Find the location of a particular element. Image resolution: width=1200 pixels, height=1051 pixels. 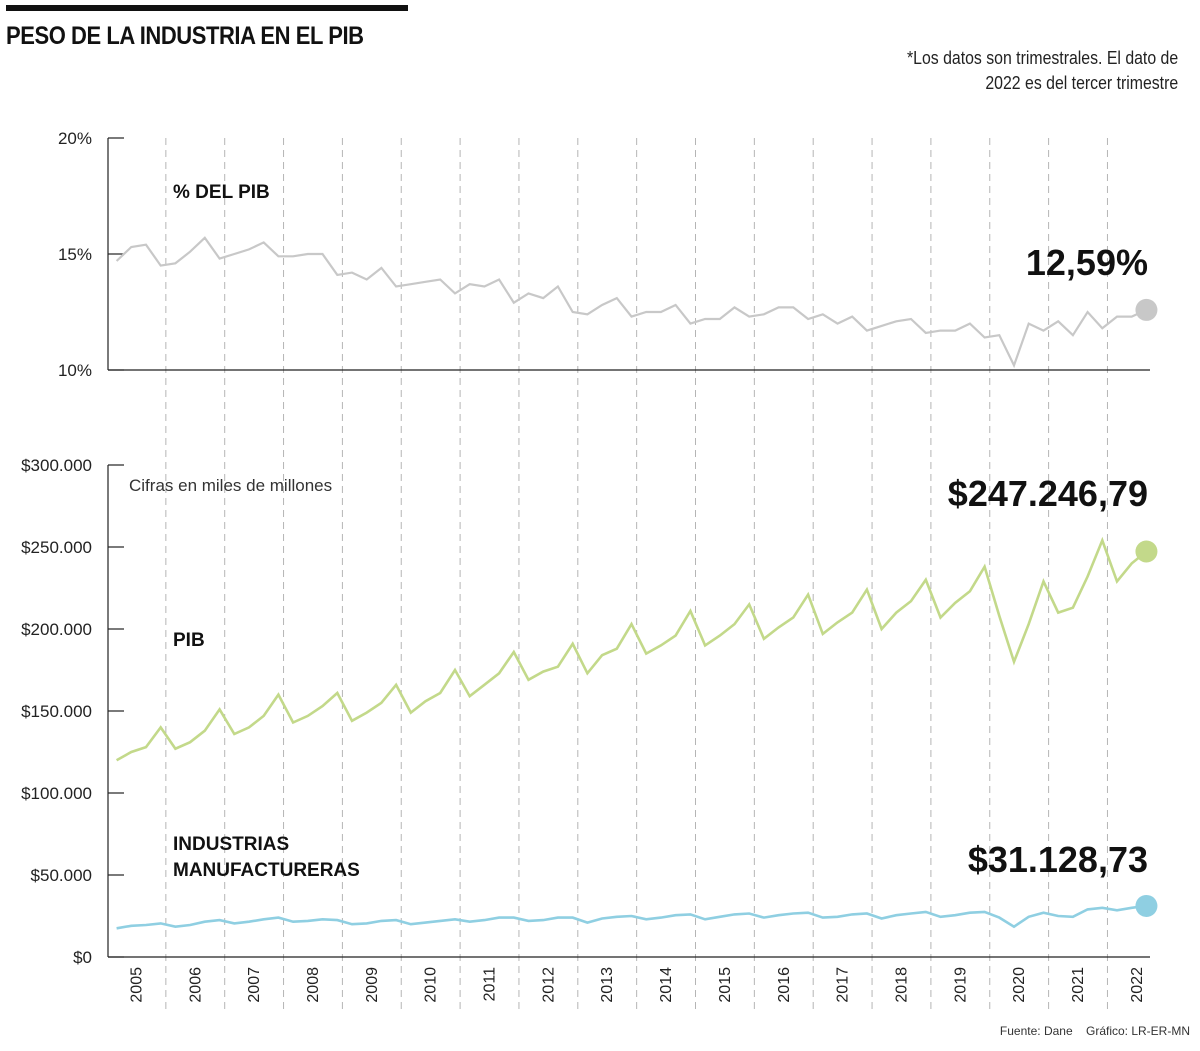

amount-y-tick-label: $300.000 is located at coordinates (56, 465).